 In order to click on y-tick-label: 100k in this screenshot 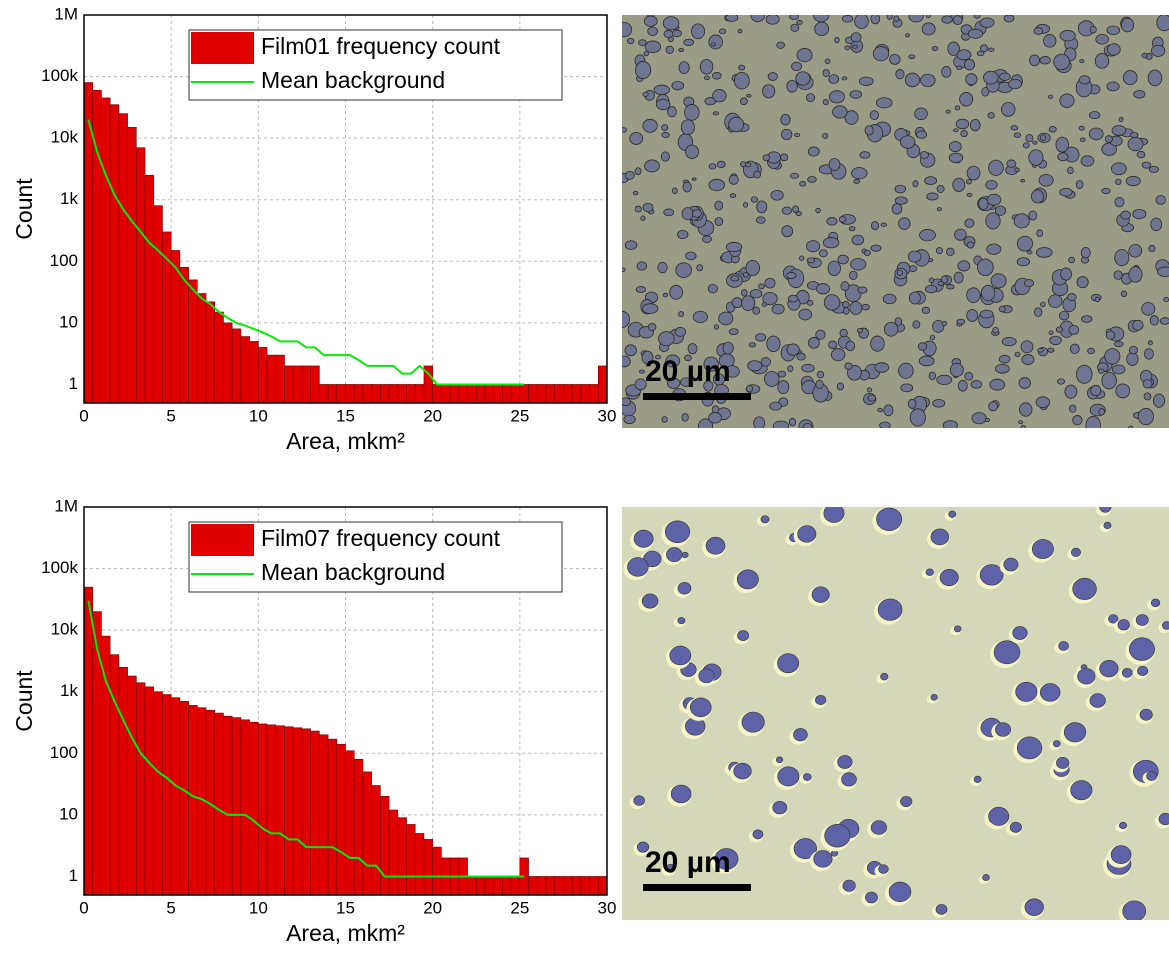, I will do `click(59, 567)`.